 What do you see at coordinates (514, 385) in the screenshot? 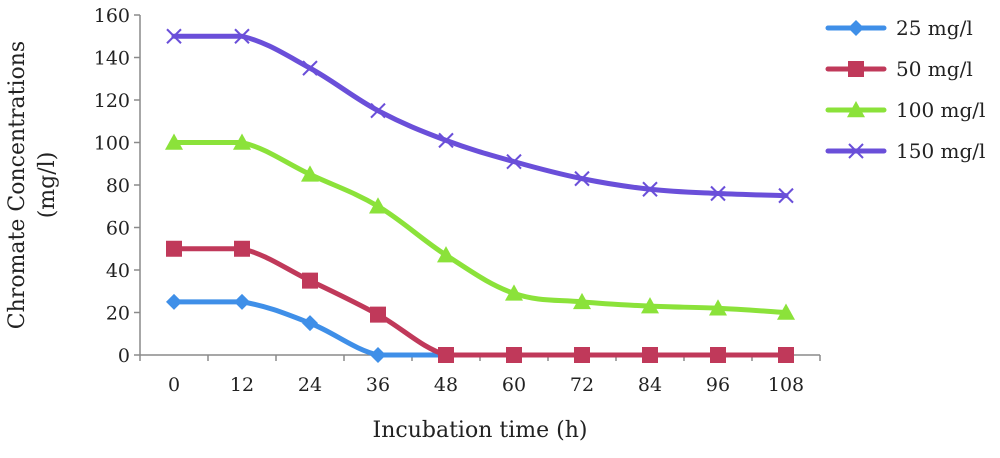
I see `x-tick-label: 60` at bounding box center [514, 385].